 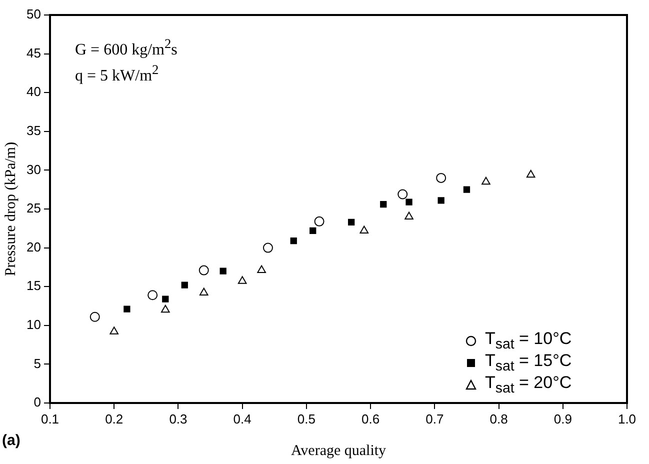 What do you see at coordinates (33, 169) in the screenshot?
I see `y-tick-label: 30` at bounding box center [33, 169].